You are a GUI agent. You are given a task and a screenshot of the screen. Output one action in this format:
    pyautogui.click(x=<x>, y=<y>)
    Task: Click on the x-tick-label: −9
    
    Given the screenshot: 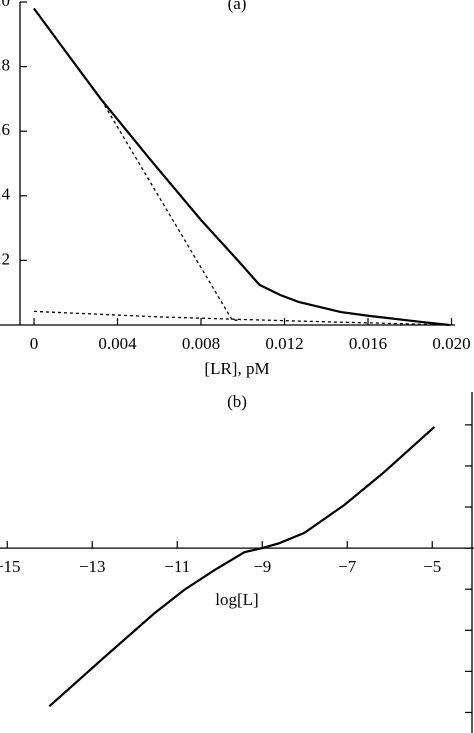 What is the action you would take?
    pyautogui.click(x=262, y=566)
    